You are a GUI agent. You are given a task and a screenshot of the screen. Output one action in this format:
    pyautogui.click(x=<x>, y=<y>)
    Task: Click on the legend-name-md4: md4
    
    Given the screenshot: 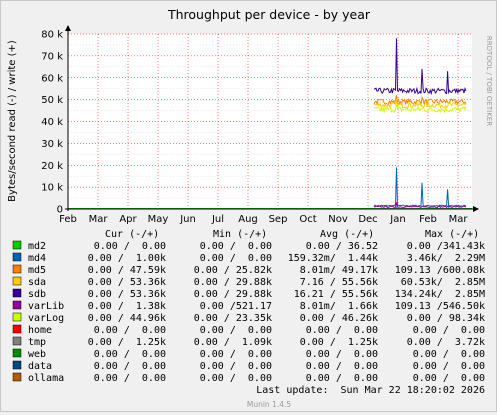 What is the action you would take?
    pyautogui.click(x=37, y=258)
    